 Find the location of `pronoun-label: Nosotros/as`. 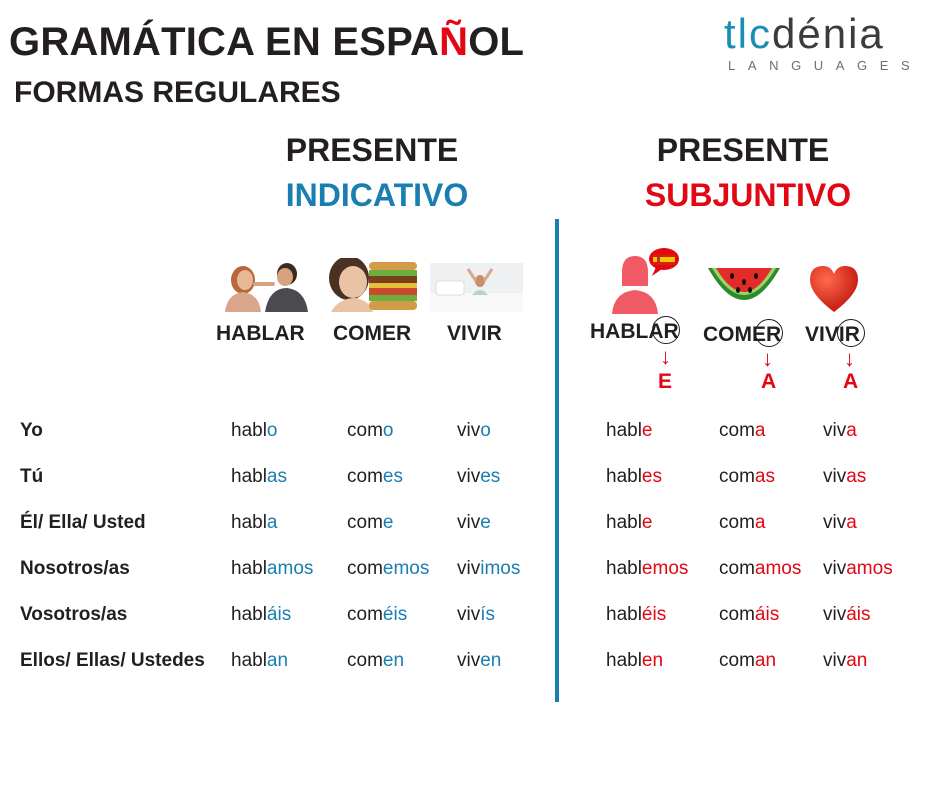

pronoun-label: Nosotros/as is located at coordinates (75, 568).